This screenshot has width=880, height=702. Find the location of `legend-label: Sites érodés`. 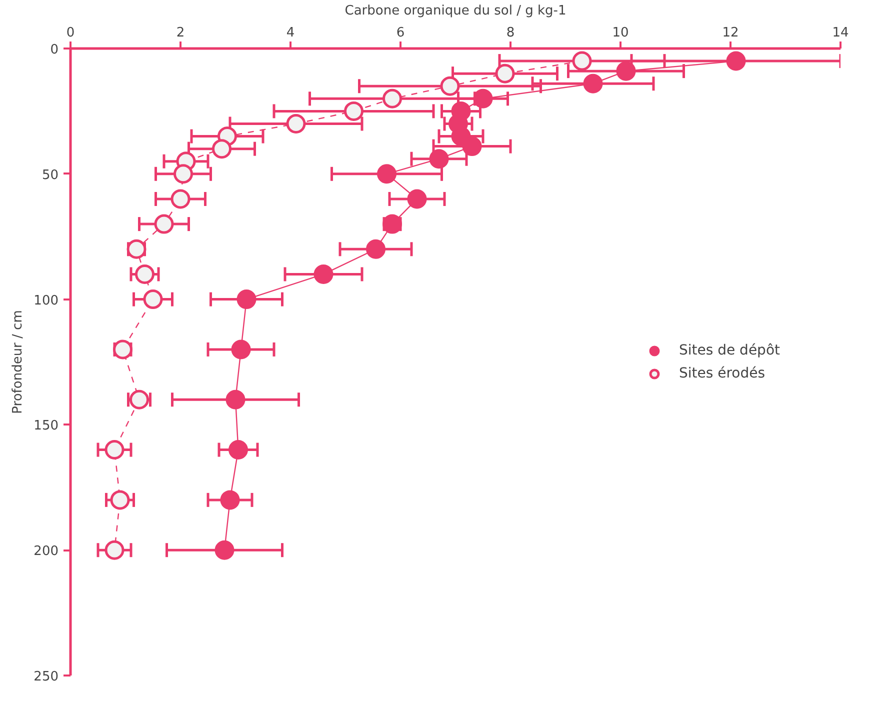

legend-label: Sites érodés is located at coordinates (722, 373).